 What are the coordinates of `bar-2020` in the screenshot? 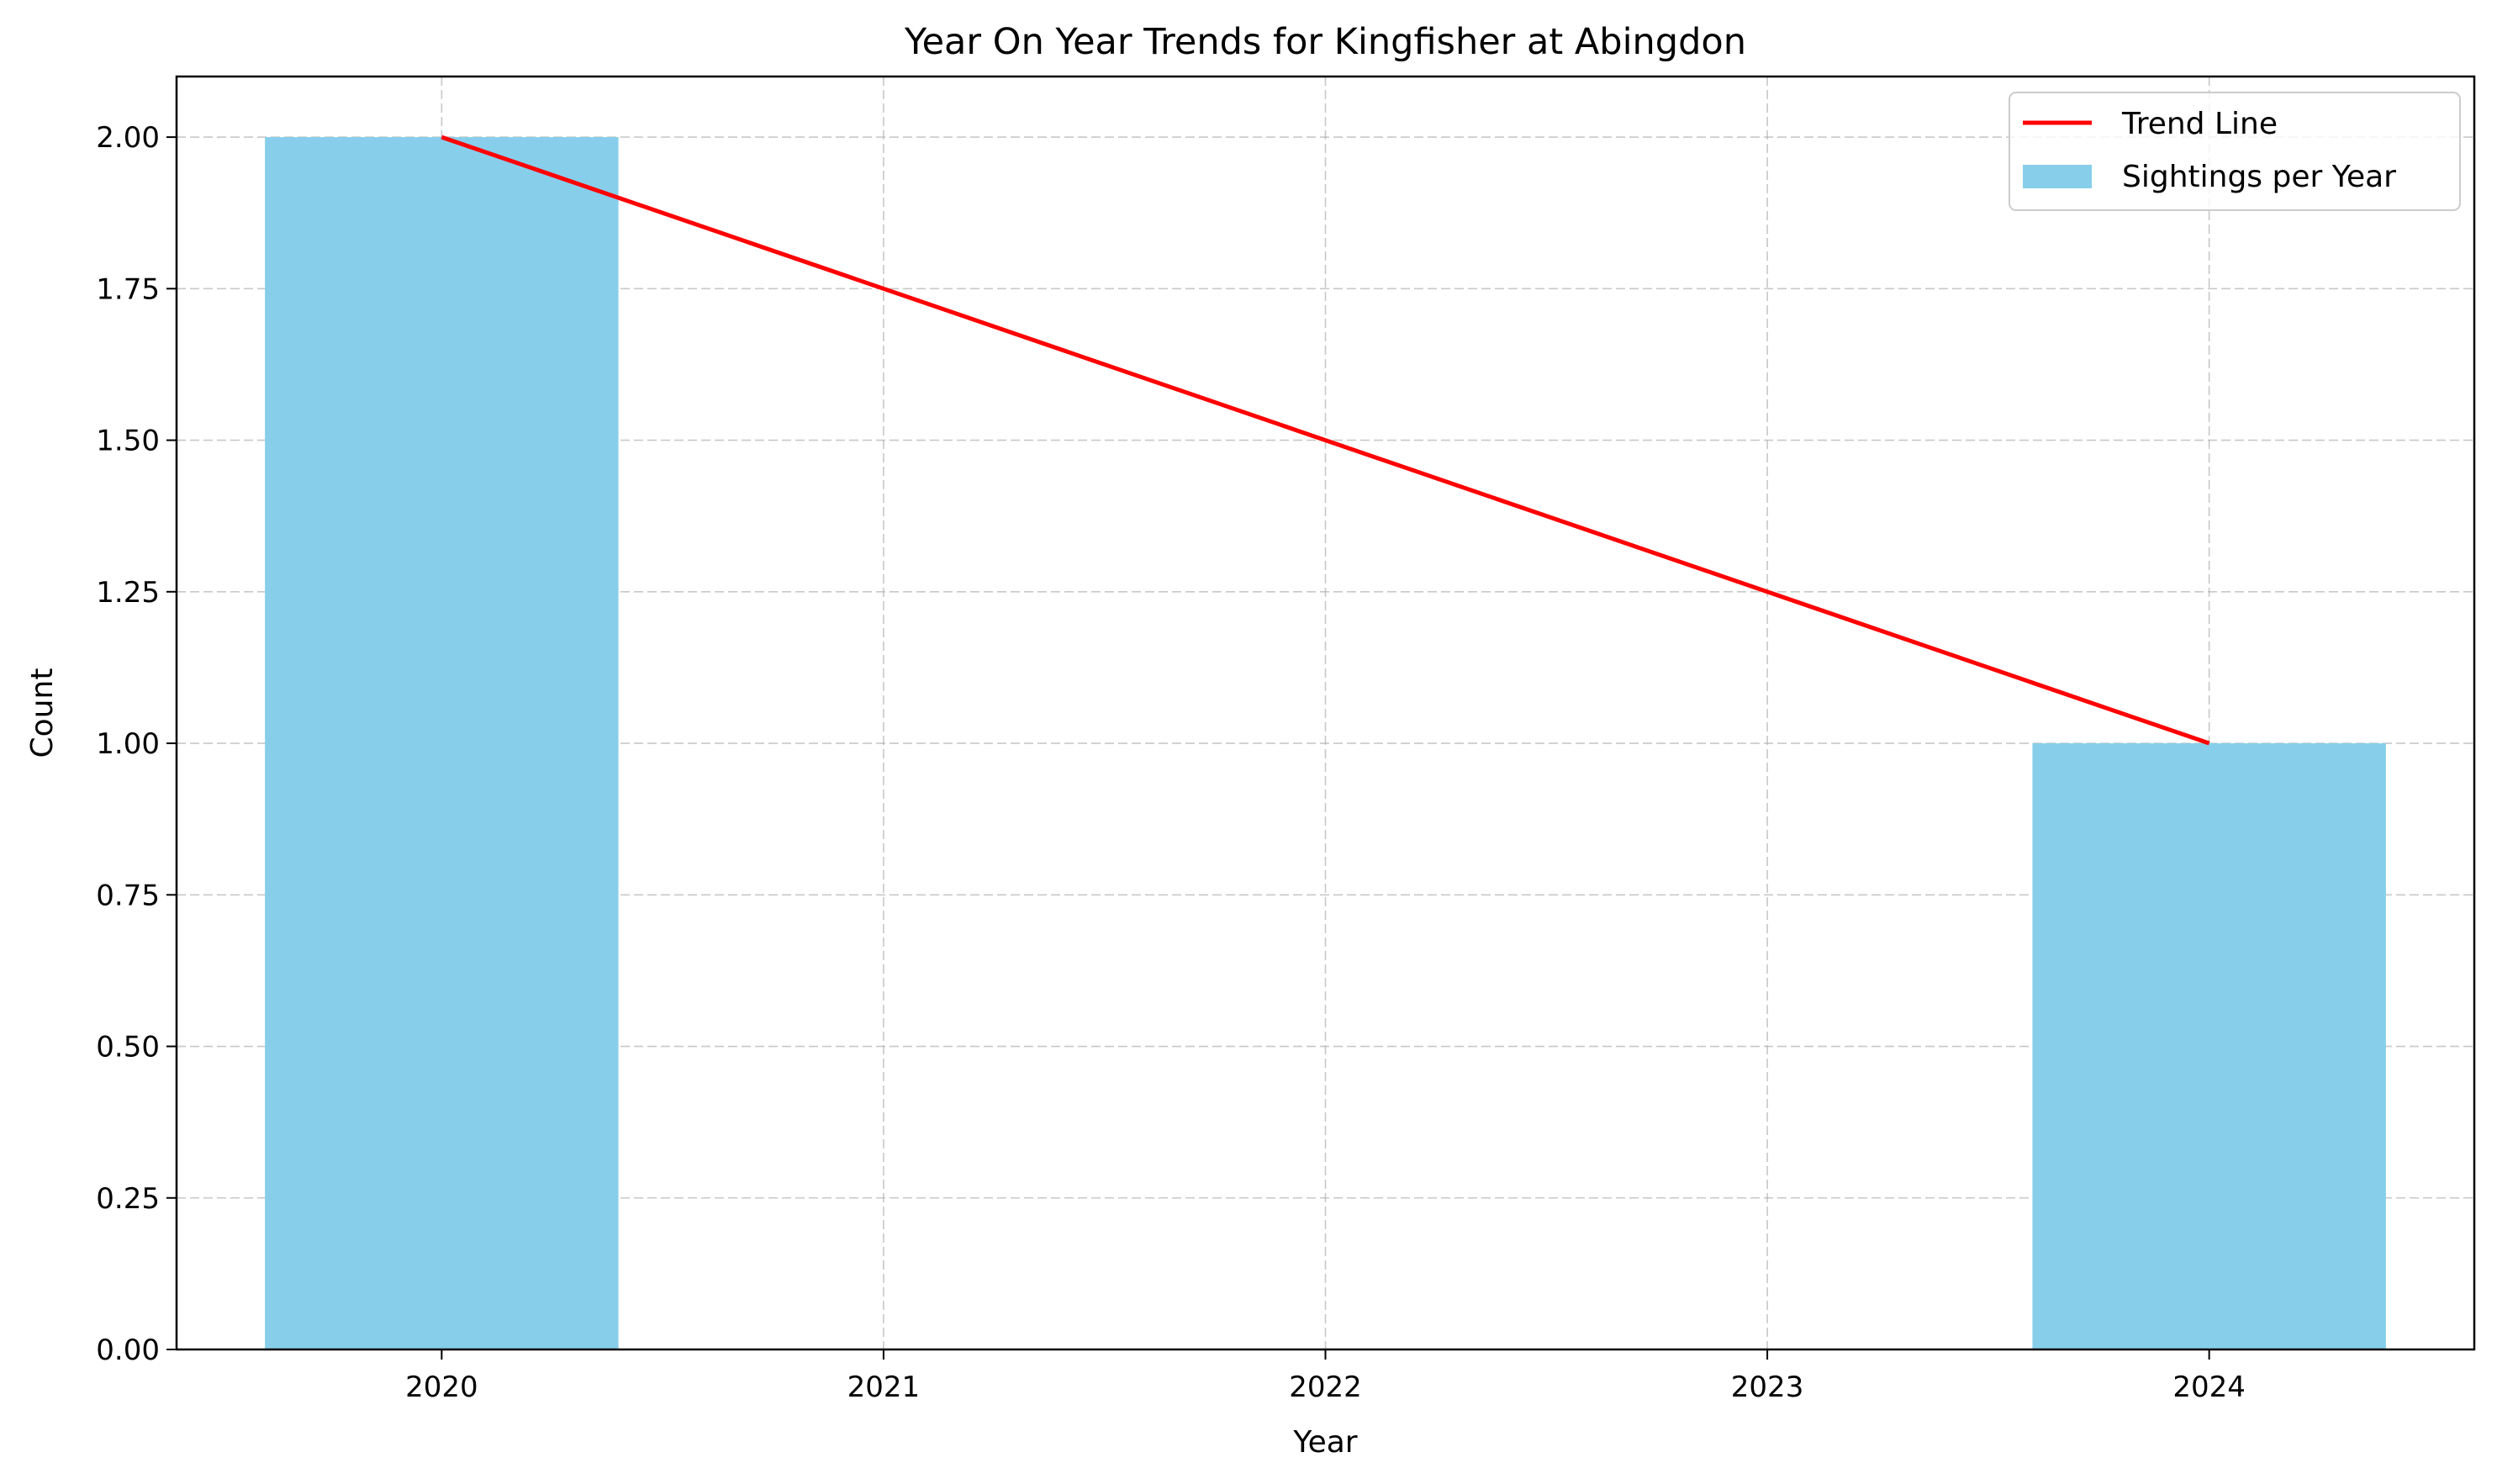 It's located at (442, 743).